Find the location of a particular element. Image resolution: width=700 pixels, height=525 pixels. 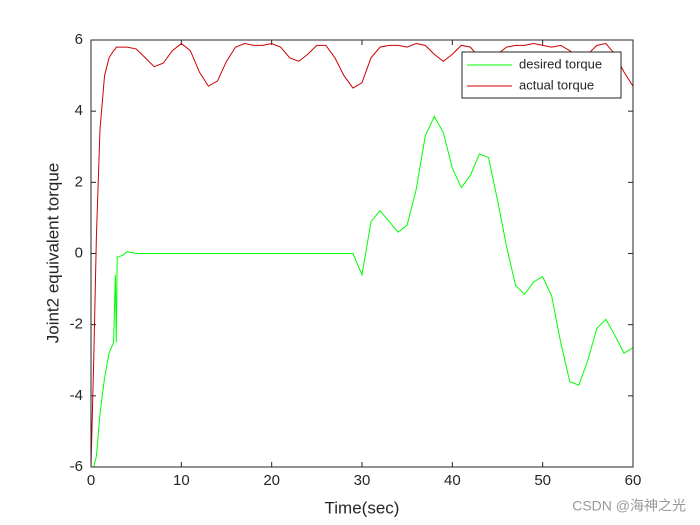

legend-label: actual torque is located at coordinates (556, 84).